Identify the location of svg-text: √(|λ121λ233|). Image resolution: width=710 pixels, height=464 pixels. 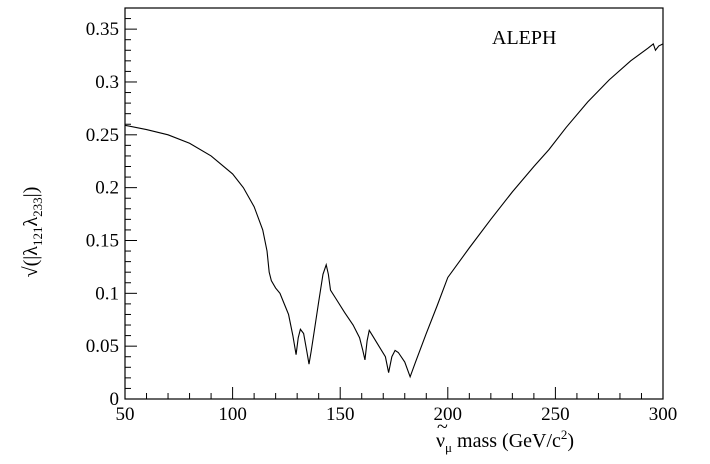
(32, 232).